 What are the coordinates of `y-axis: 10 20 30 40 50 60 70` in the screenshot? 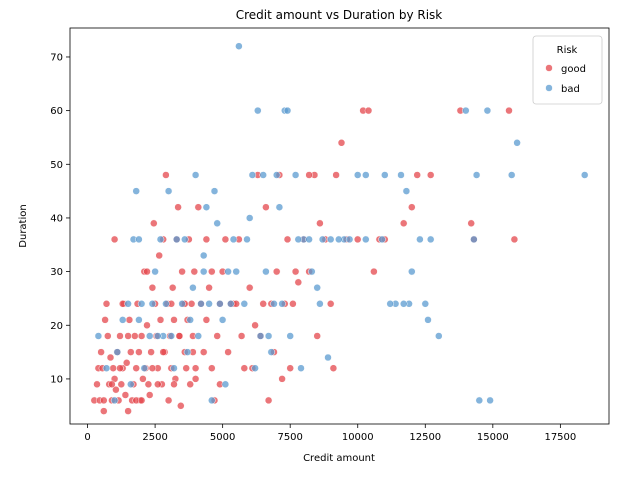 It's located at (60, 218).